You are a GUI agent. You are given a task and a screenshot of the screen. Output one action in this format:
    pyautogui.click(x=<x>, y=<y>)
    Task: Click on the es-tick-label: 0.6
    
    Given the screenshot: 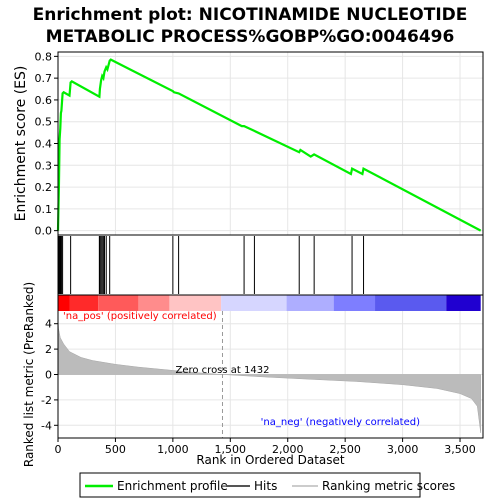 What is the action you would take?
    pyautogui.click(x=44, y=100)
    